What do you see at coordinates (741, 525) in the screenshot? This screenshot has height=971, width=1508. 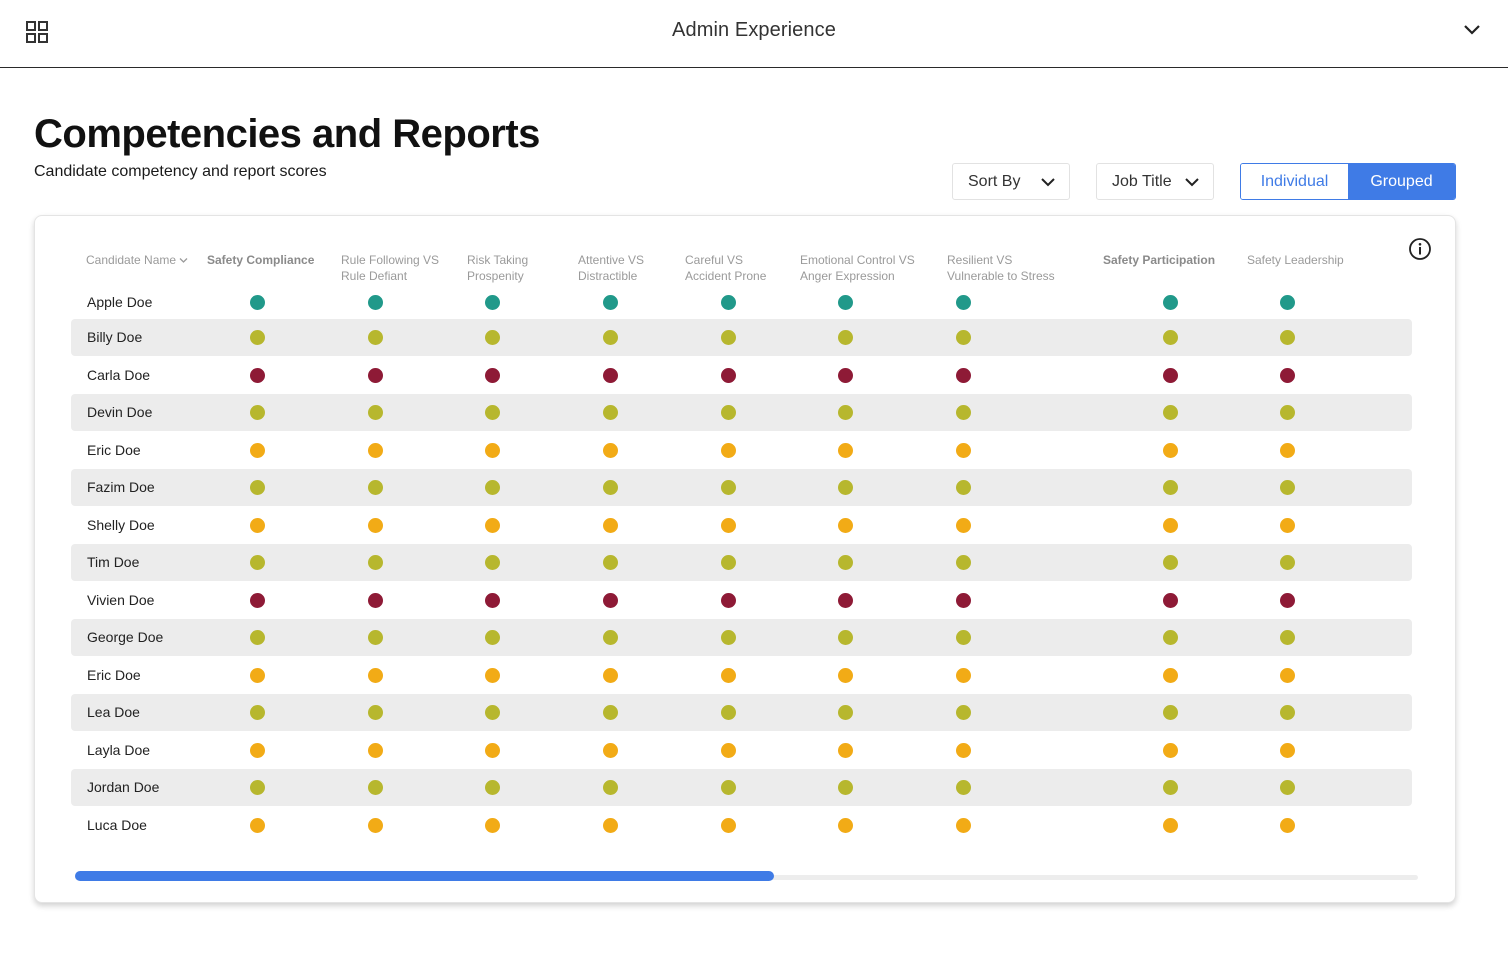 I see `table-row: Shelly Doe` at bounding box center [741, 525].